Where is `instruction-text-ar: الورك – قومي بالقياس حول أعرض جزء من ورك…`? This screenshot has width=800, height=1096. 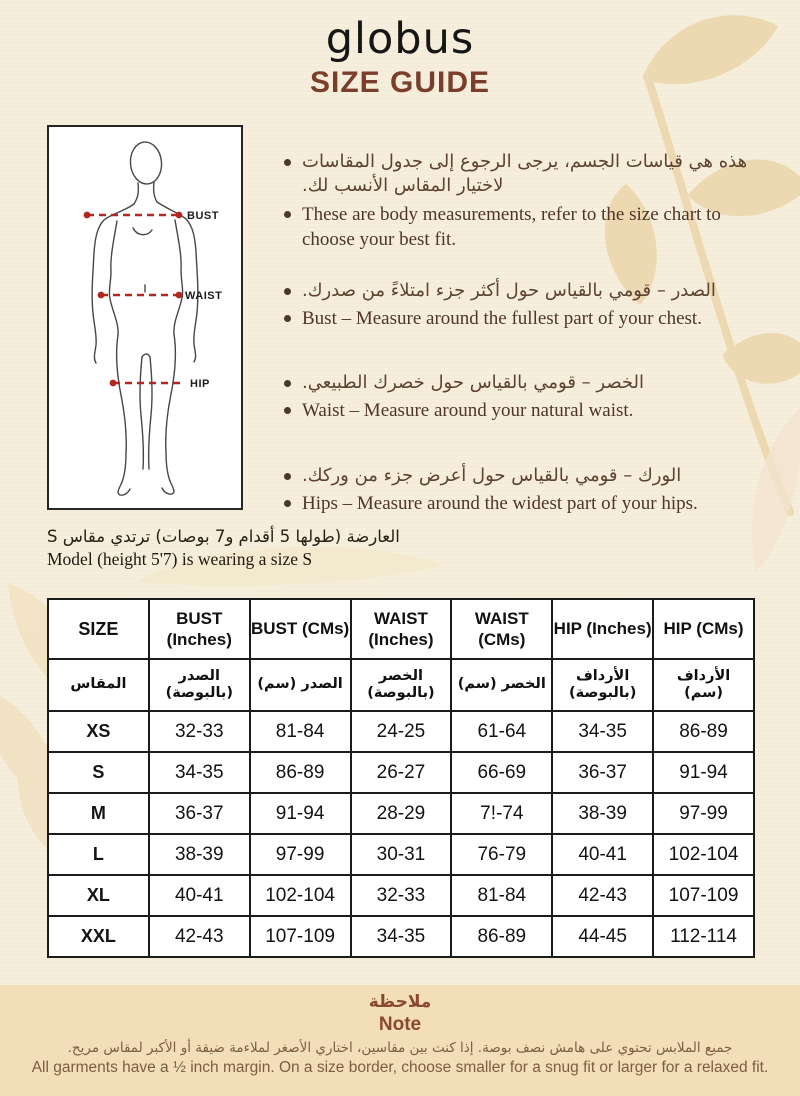 instruction-text-ar: الورك – قومي بالقياس حول أعرض جزء من ورك… is located at coordinates (492, 475).